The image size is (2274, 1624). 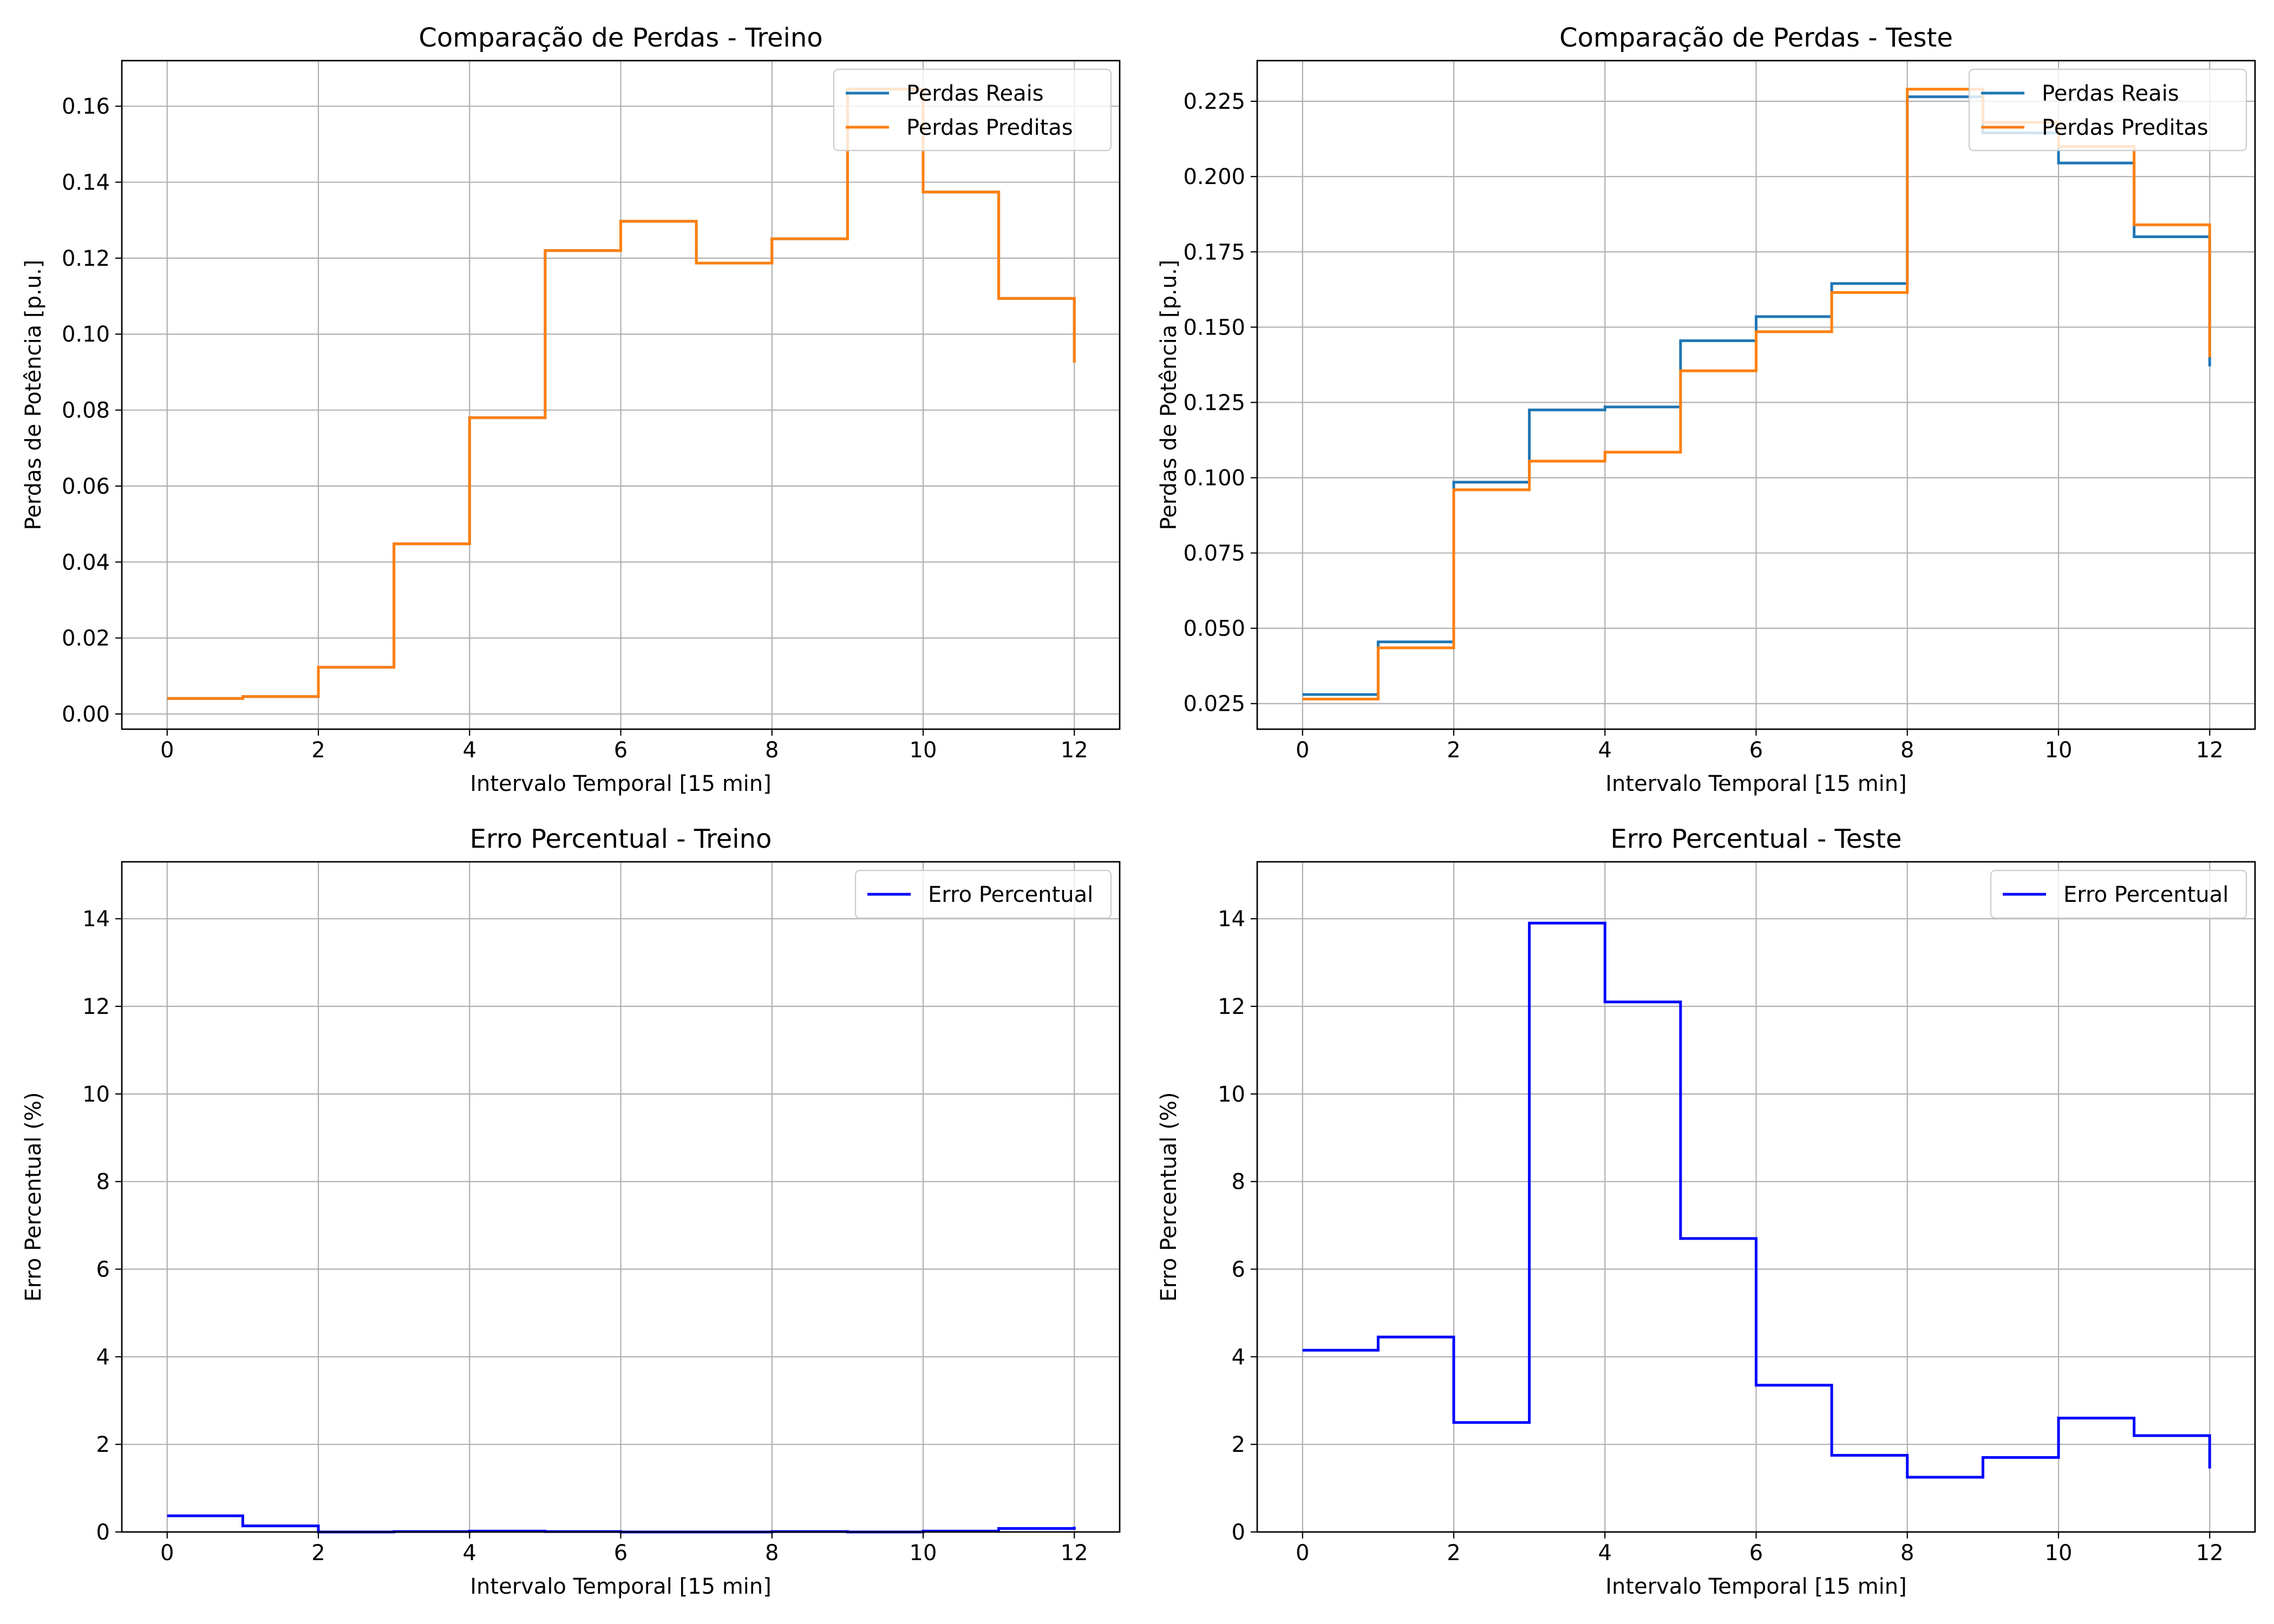 I want to click on y-tick-label: 0.225, so click(x=1214, y=101).